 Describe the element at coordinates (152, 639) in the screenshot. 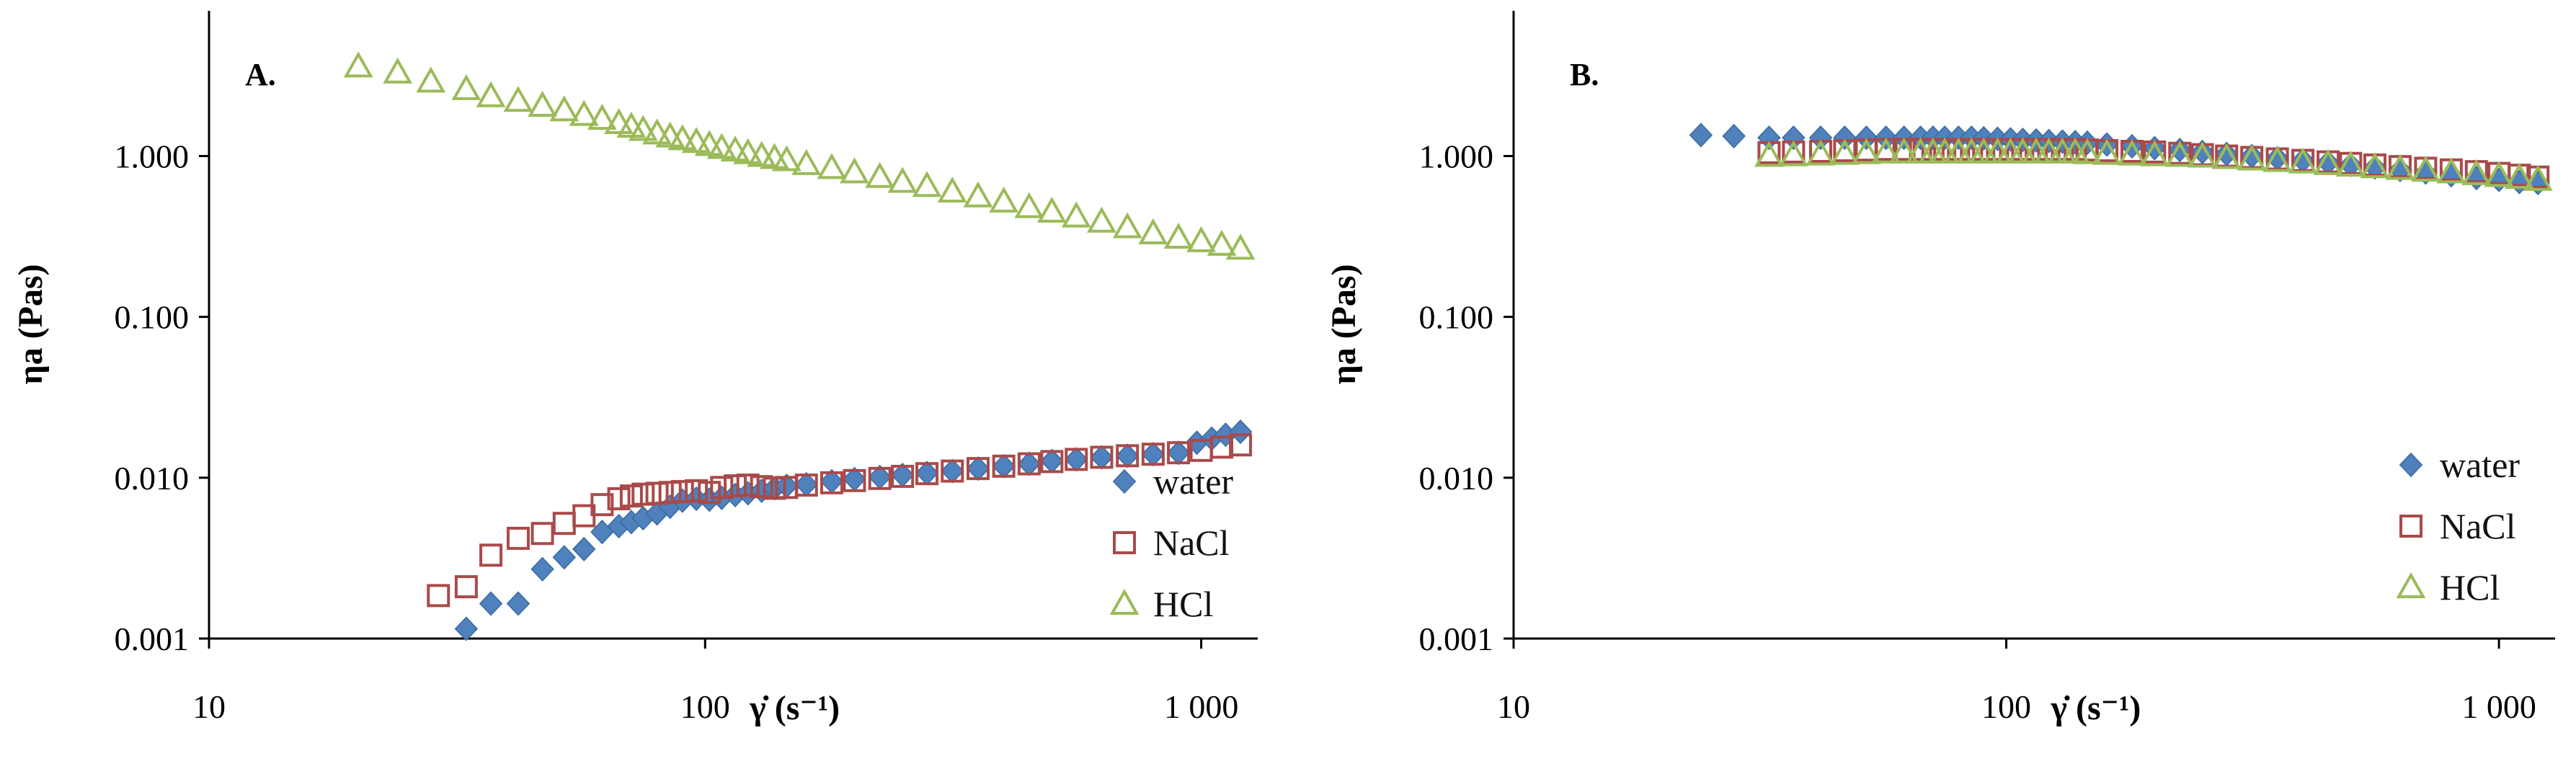

I see `y-tick-label: 0.001` at that location.